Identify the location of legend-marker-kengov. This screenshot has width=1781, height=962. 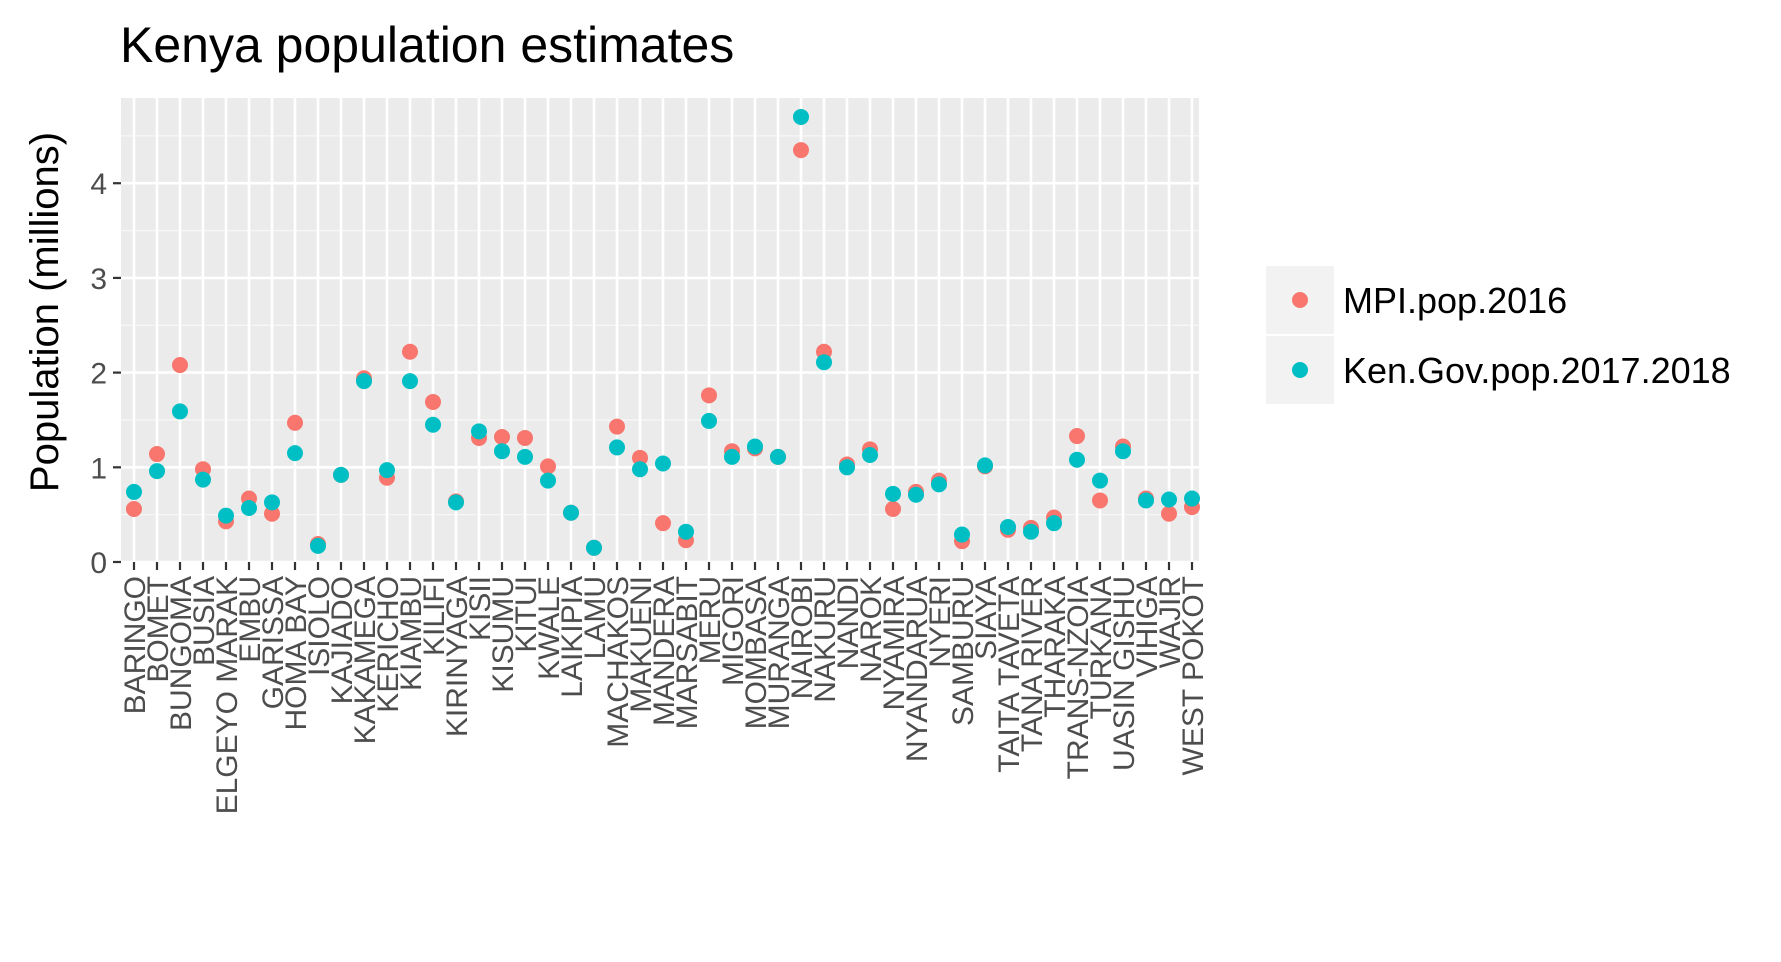
(1300, 370).